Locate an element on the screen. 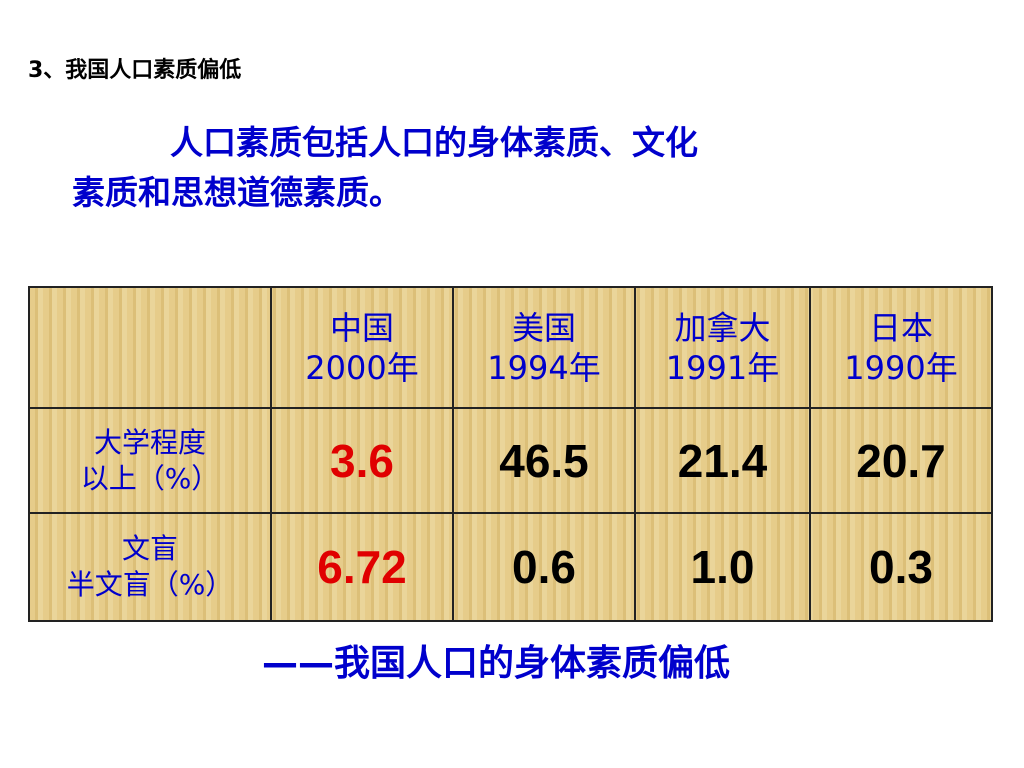 Image resolution: width=1024 pixels, height=768 pixels. header-cell: 美国 1994年 is located at coordinates (544, 347).